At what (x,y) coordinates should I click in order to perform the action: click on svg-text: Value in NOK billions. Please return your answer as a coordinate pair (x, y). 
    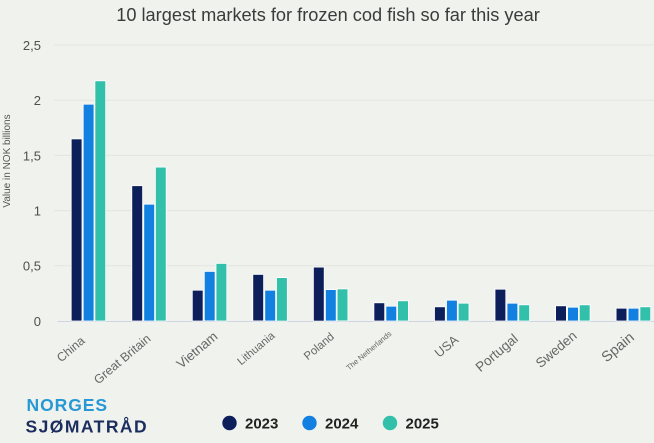
    Looking at the image, I should click on (7, 160).